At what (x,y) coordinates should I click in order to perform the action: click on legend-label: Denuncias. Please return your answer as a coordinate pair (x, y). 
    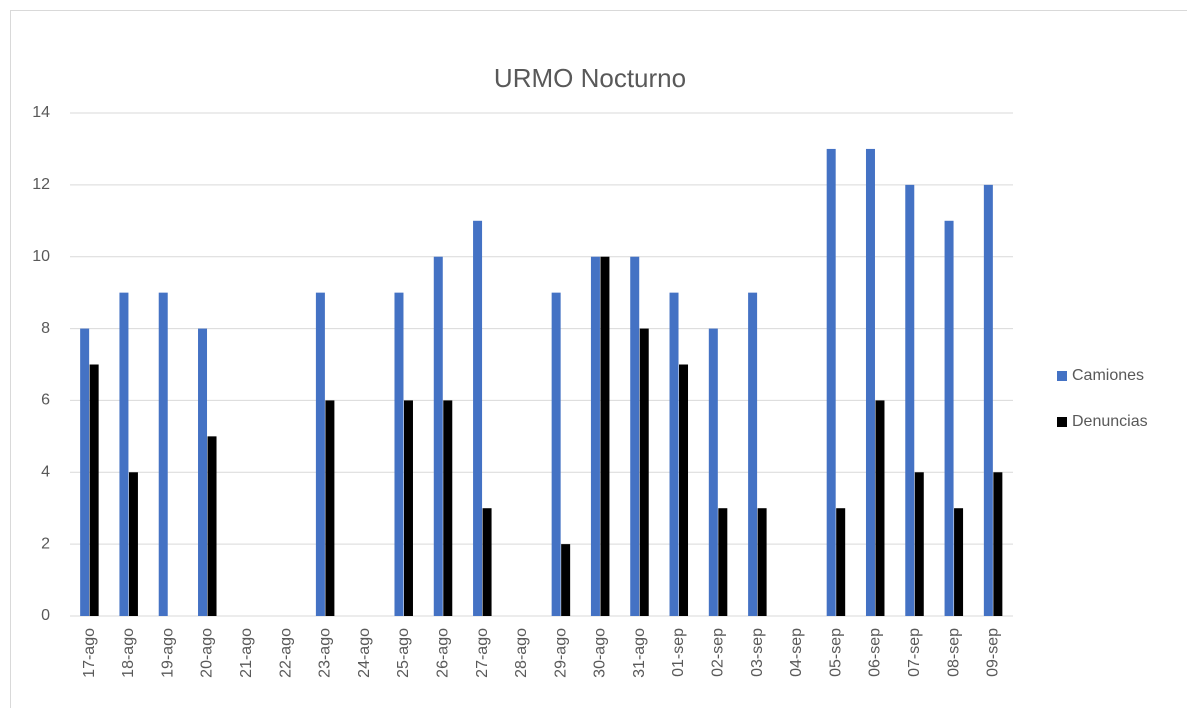
    Looking at the image, I should click on (1110, 421).